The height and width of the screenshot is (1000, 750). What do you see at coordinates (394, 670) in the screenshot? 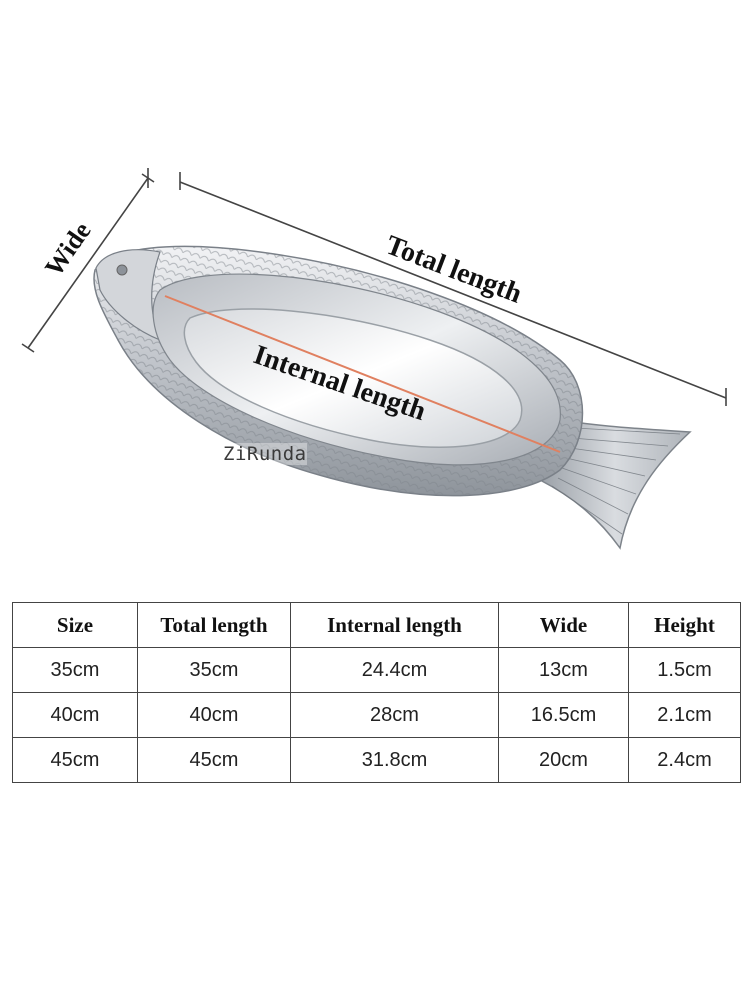
I see `cell-internal-length: 24.4cm` at bounding box center [394, 670].